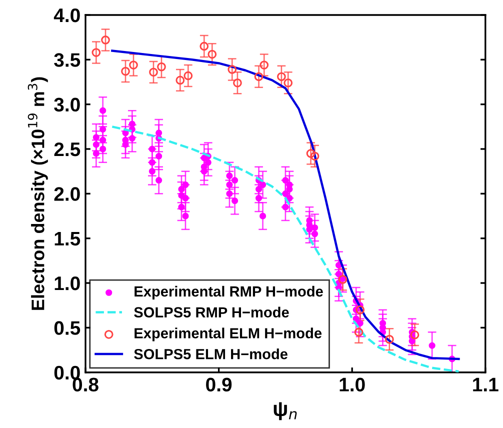 This screenshot has width=503, height=428. I want to click on y-axis-title: Electron density (×10$^{19}$ m$^{3}$), so click(38, 193).